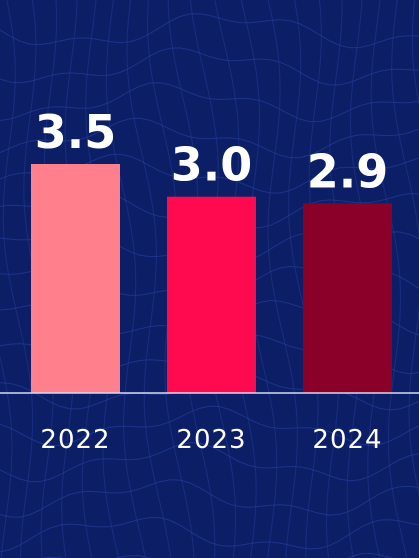  What do you see at coordinates (347, 440) in the screenshot?
I see `category-label-2024: 2024` at bounding box center [347, 440].